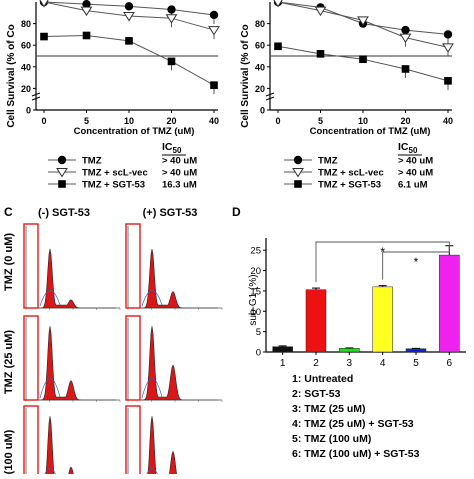  What do you see at coordinates (170, 213) in the screenshot?
I see `panel-c-col-label-plus: (+) SGT-53` at bounding box center [170, 213].